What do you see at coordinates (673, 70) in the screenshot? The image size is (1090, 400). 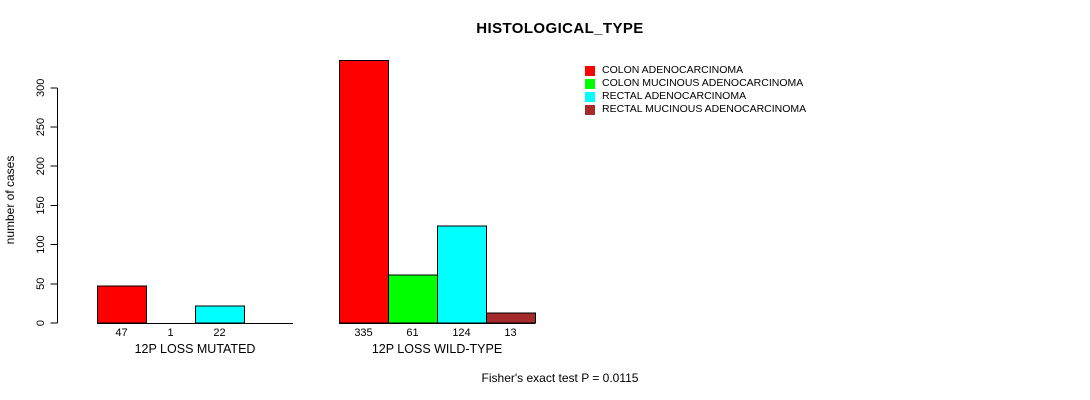 I see `legend-label: COLON ADENOCARCINOMA` at bounding box center [673, 70].